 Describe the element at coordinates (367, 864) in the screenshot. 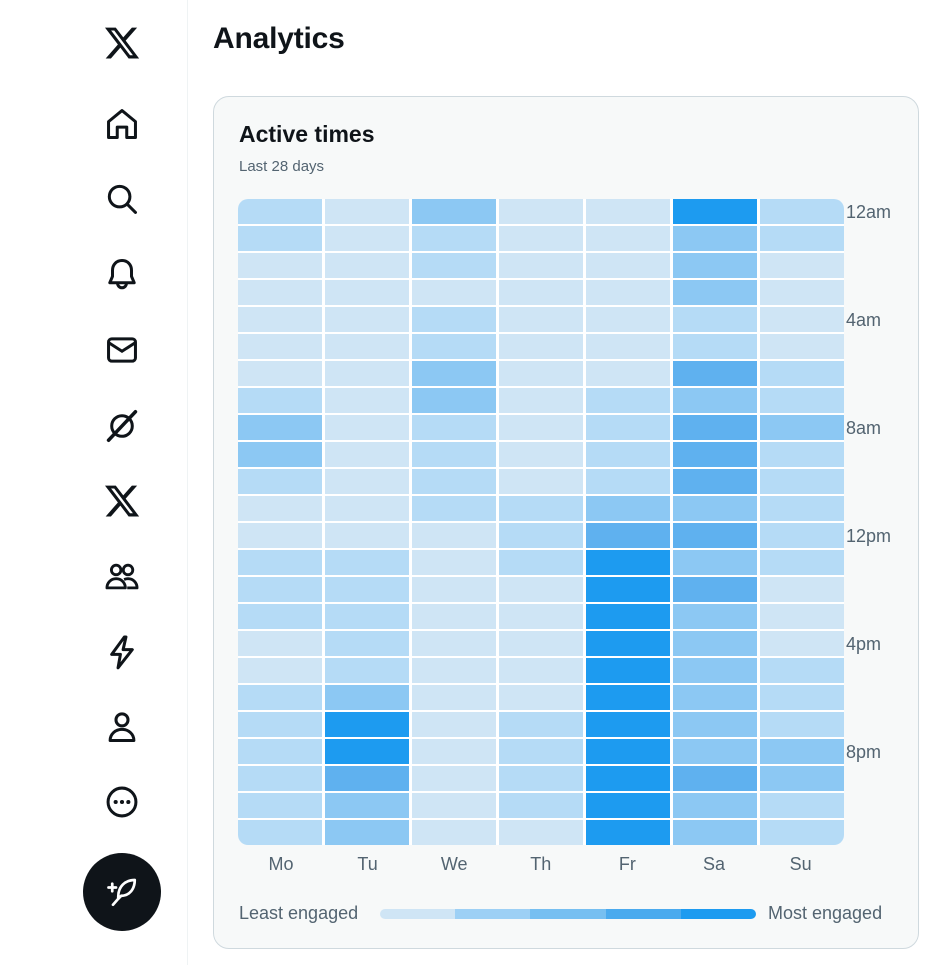

I see `day-label: Tu` at that location.